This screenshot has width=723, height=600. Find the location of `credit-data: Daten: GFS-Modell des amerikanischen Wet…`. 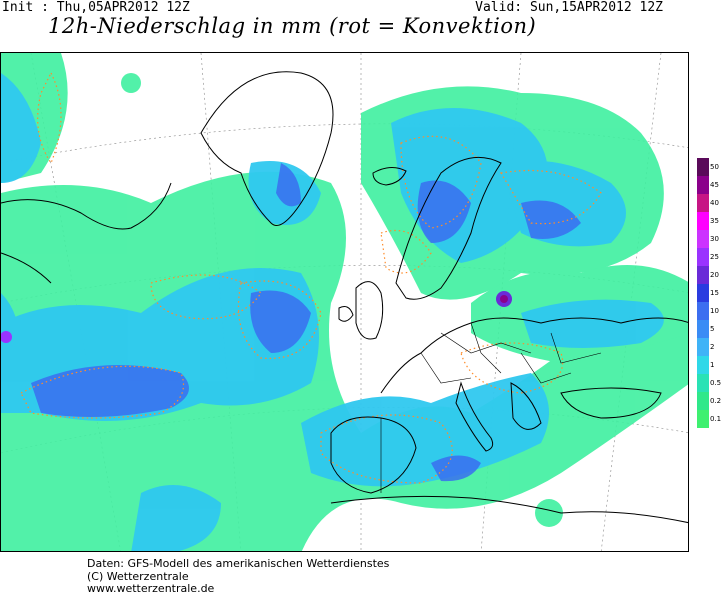

credit-data: Daten: GFS-Modell des amerikanischen Wet… is located at coordinates (238, 563).